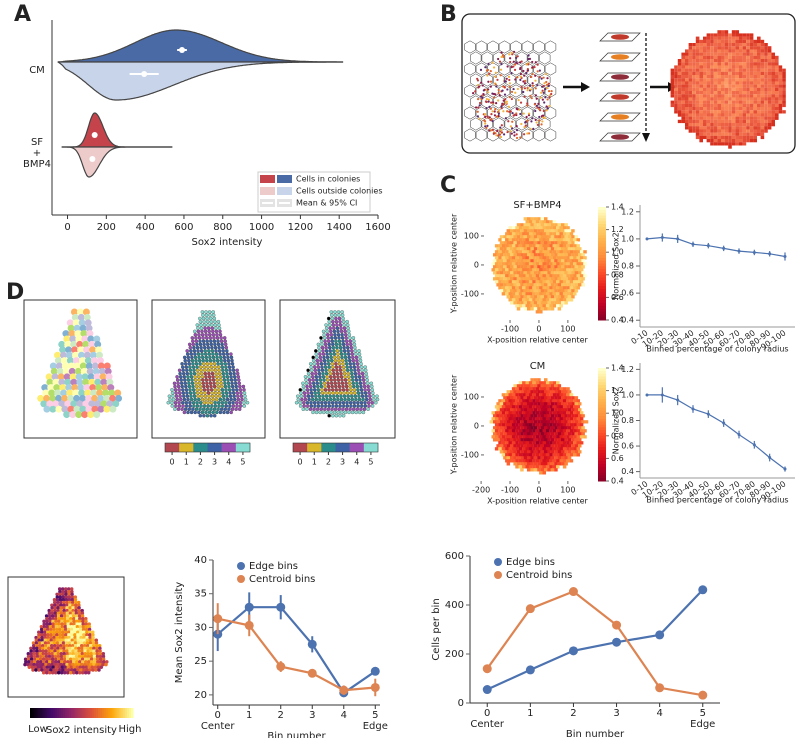 This screenshot has height=738, width=798. Describe the element at coordinates (200, 447) in the screenshot. I see `colorbar-segment` at that location.